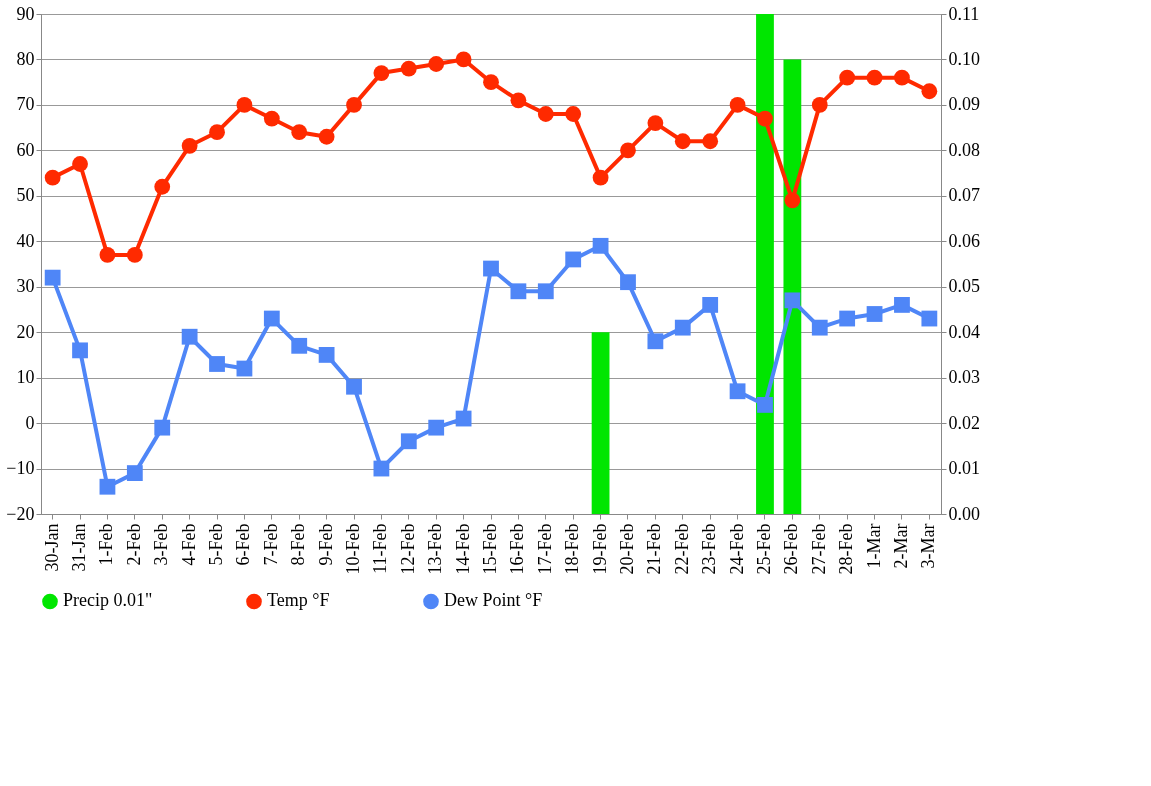 The height and width of the screenshot is (786, 1151). What do you see at coordinates (25, 286) in the screenshot?
I see `y-tick-label: 30` at bounding box center [25, 286].